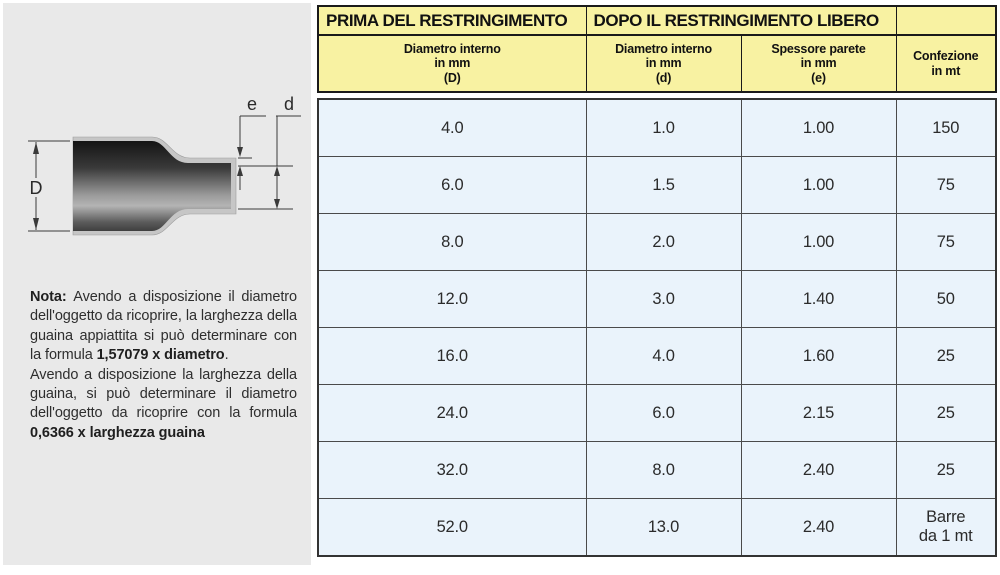 This screenshot has height=575, width=1000. I want to click on column-header-cell: Confezione in mt, so click(946, 63).